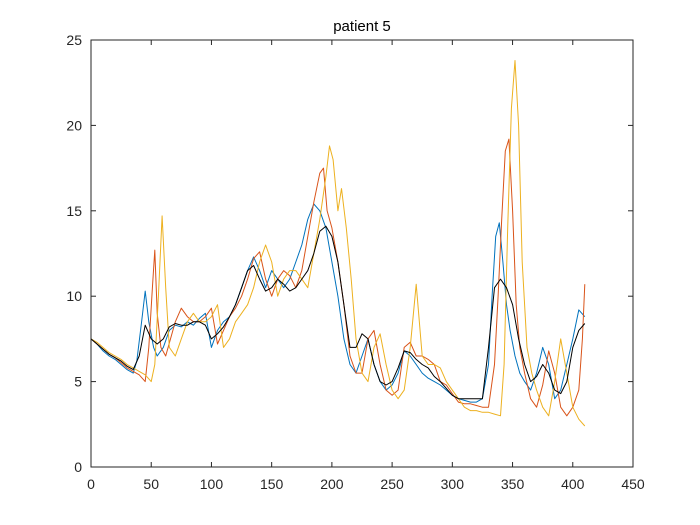  Describe the element at coordinates (272, 484) in the screenshot. I see `x-tick-label: 150` at that location.